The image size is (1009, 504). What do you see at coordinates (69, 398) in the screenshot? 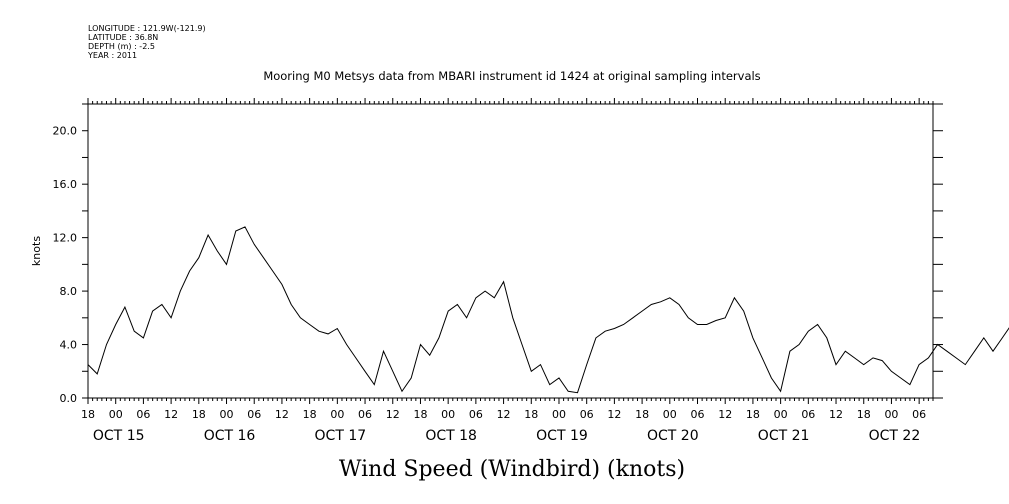
I see `y-tick-label: 0.0` at bounding box center [69, 398].